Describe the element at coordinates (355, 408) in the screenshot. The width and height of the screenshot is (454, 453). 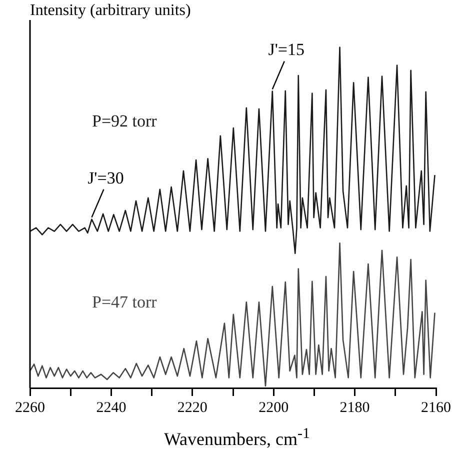
I see `x-tick-label: 2180` at that location.